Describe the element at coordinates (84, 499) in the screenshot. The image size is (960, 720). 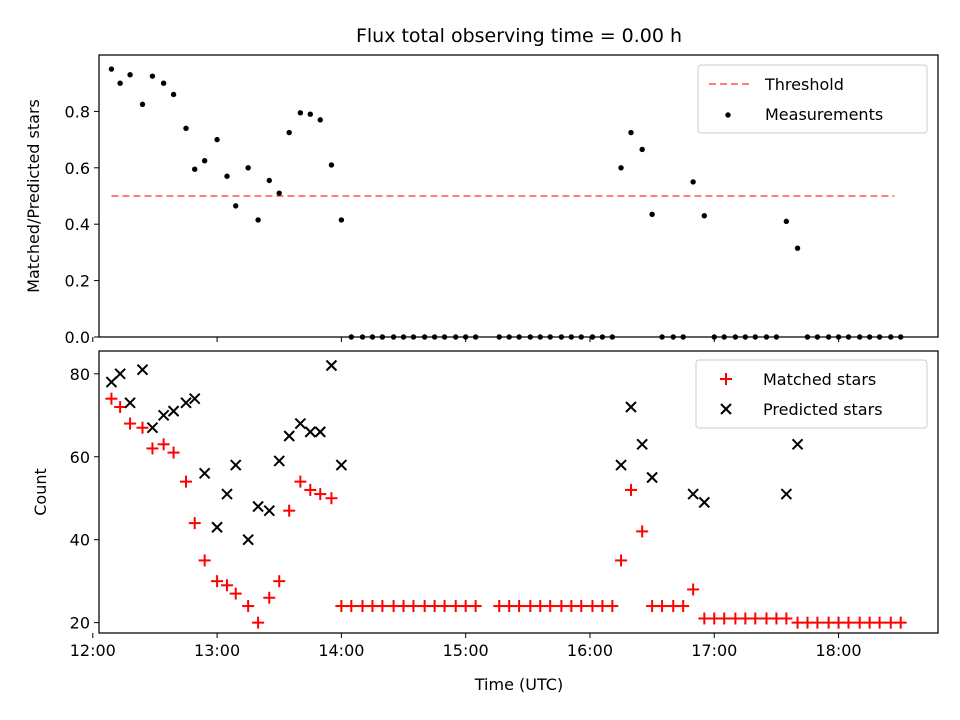
I see `bottom-y-axis-ticks: 20 40 60 80` at that location.